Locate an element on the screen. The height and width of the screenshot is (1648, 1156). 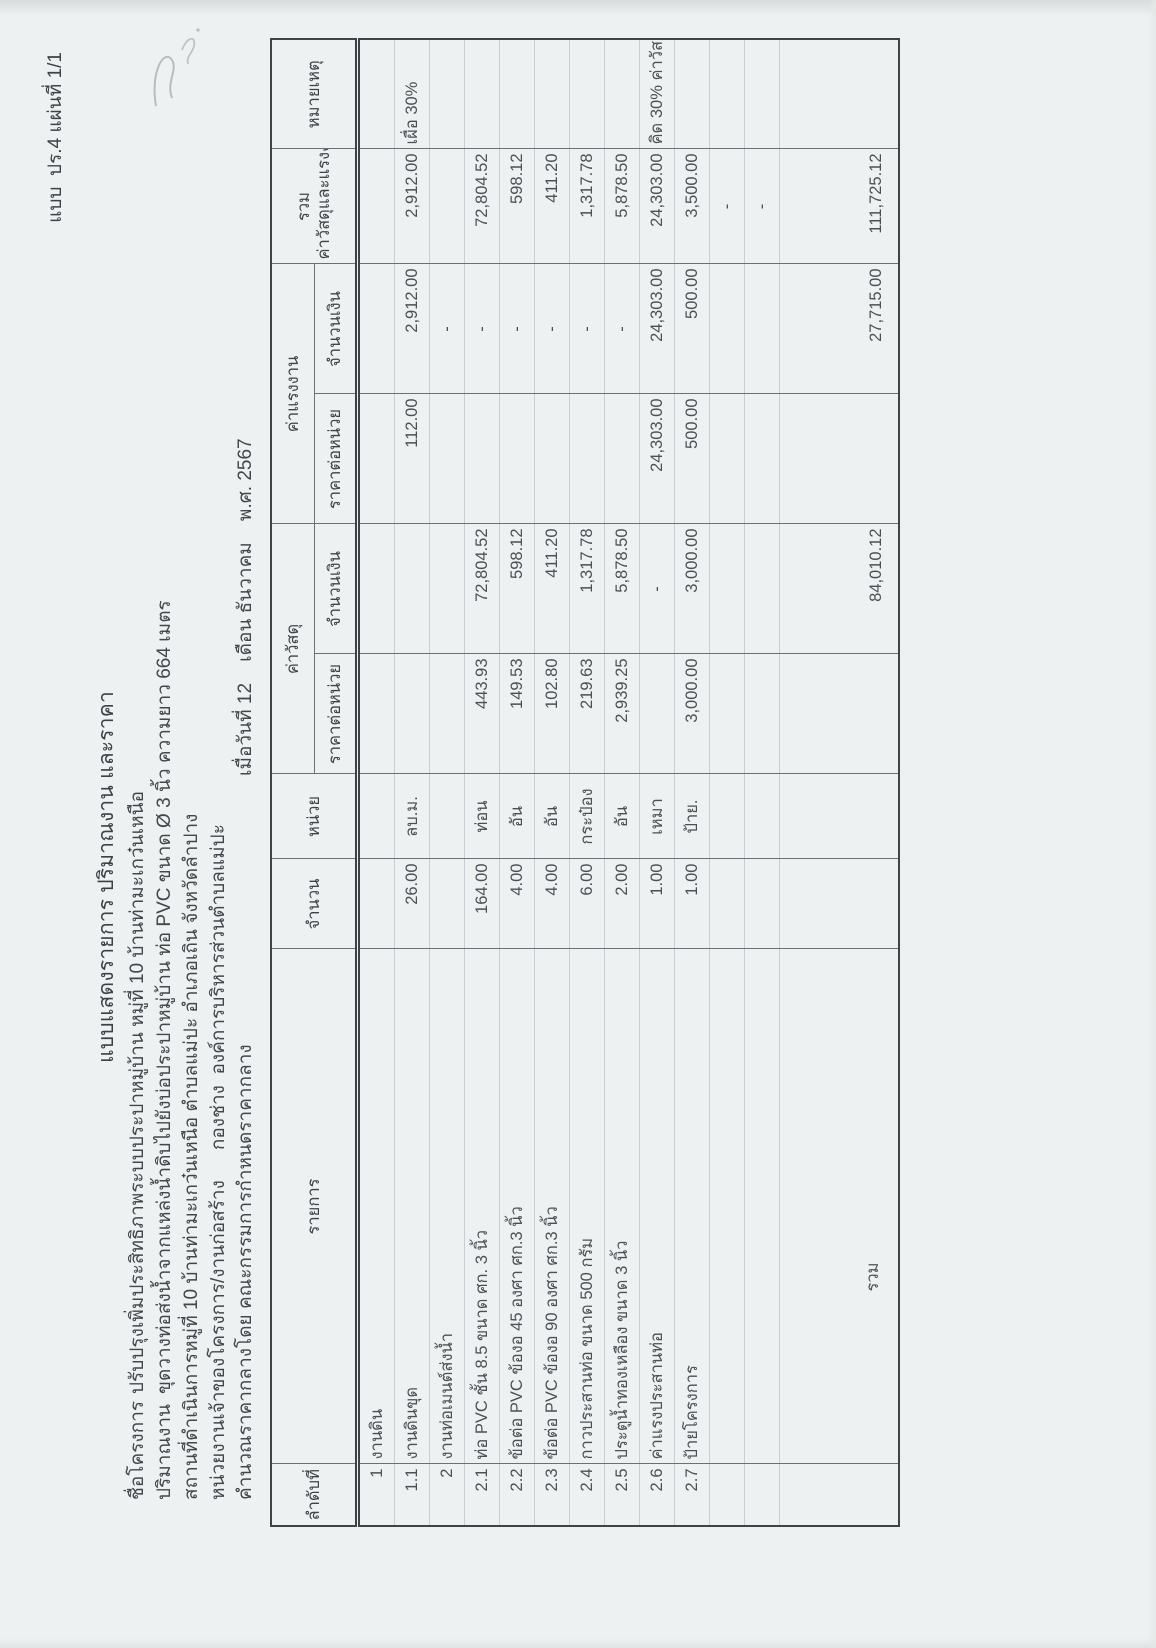
owner-agency-label: หน่วยงานเจ้าของโครงการ/งานก่อสร้าง is located at coordinates (218, 1340).